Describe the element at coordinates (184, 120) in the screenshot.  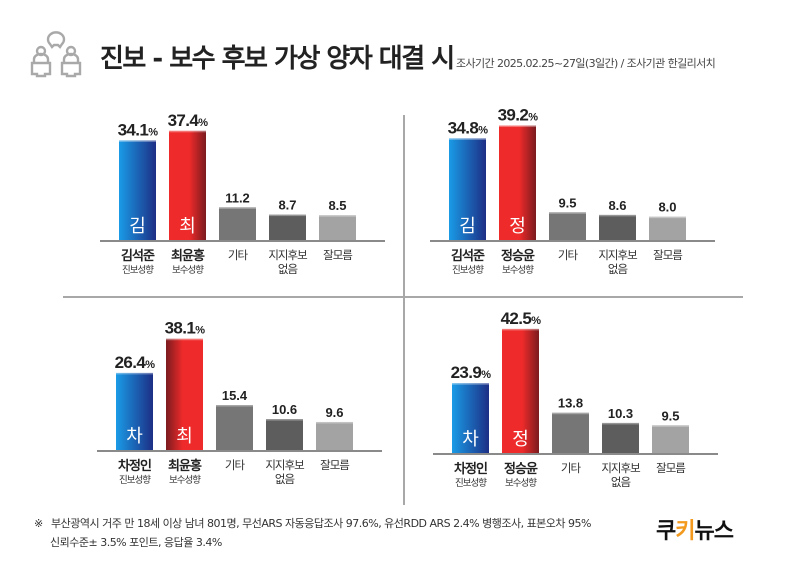
I see `value-number: 37.4` at that location.